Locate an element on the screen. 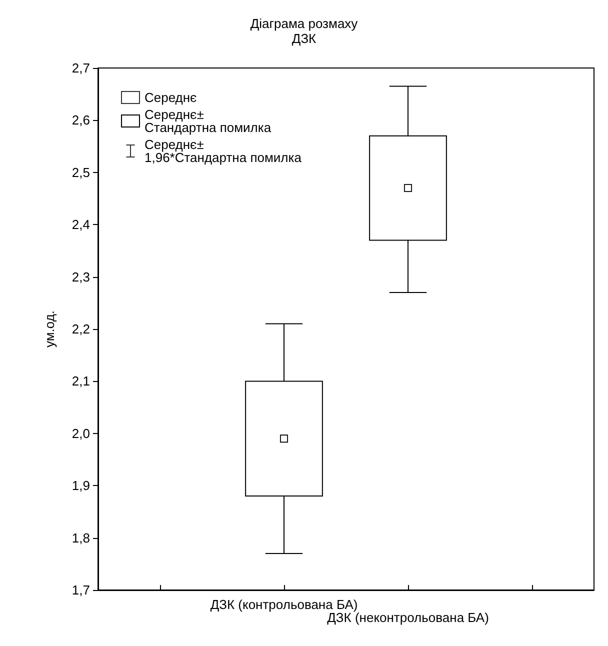  y-tick-label: 2,4 is located at coordinates (81, 224).